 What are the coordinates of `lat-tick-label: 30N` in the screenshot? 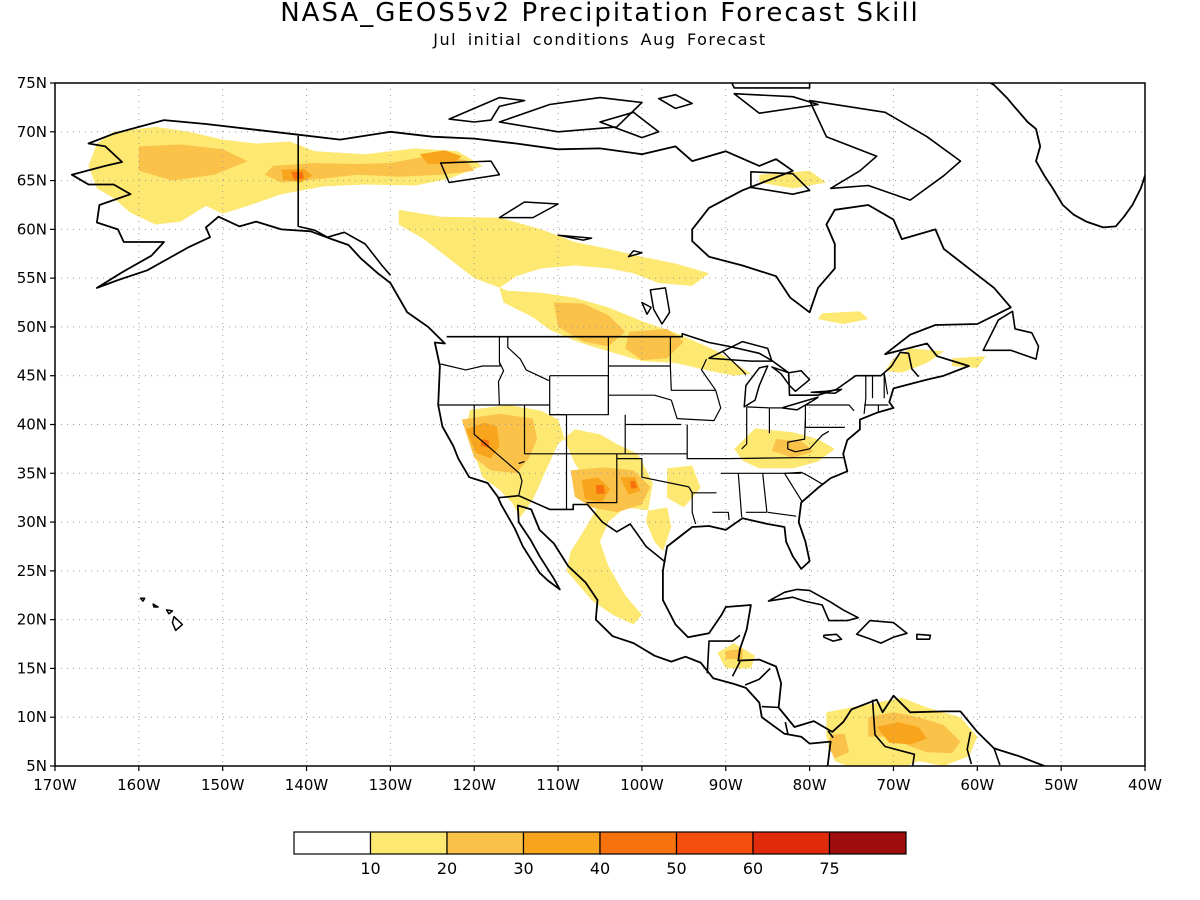 It's located at (32, 522).